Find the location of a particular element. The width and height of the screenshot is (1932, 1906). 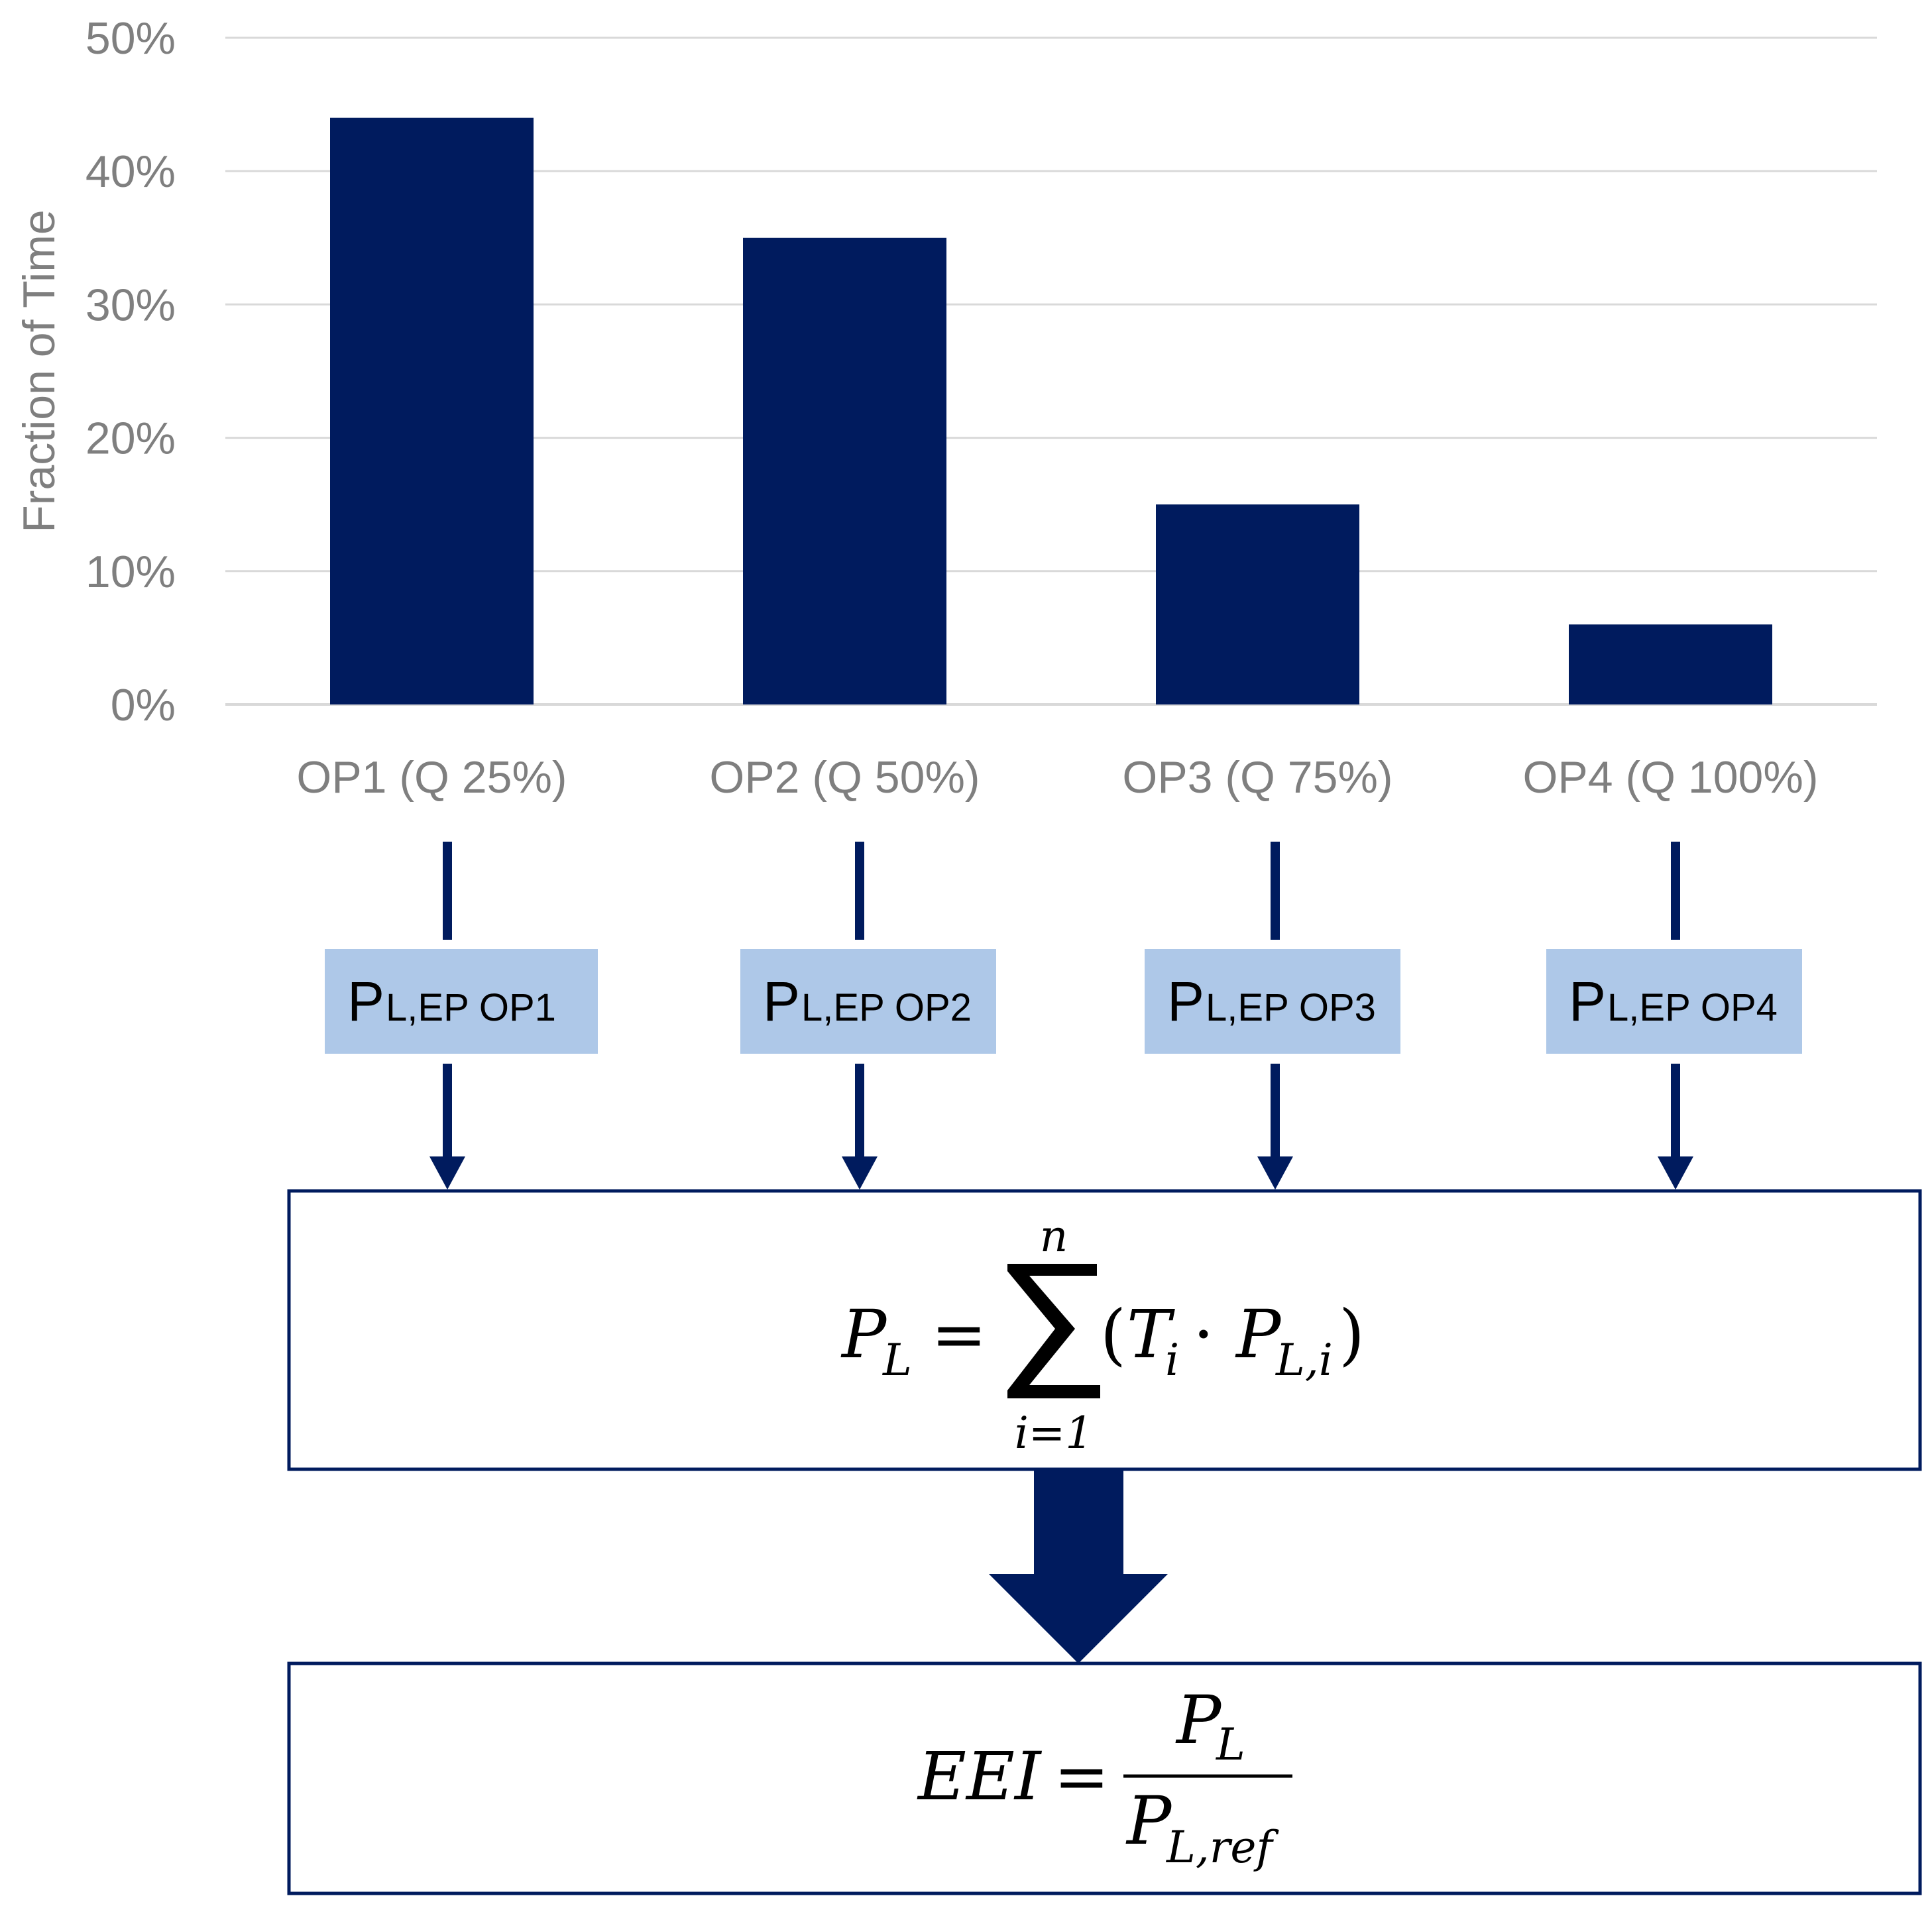

power-box-op1-sub: L,EP OP1 is located at coordinates (471, 1007).